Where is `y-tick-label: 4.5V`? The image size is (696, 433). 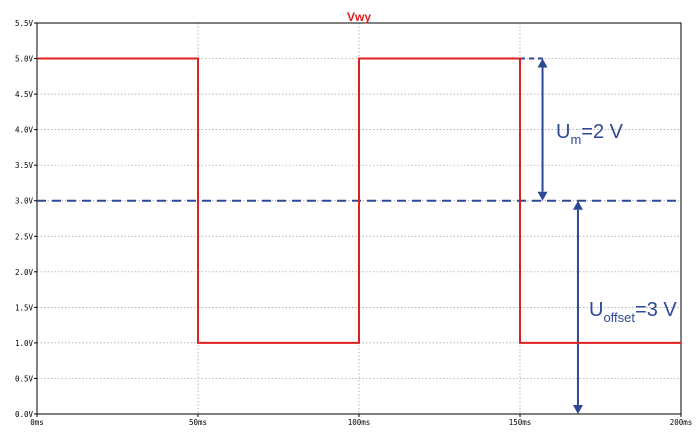
y-tick-label: 4.5V is located at coordinates (24, 94).